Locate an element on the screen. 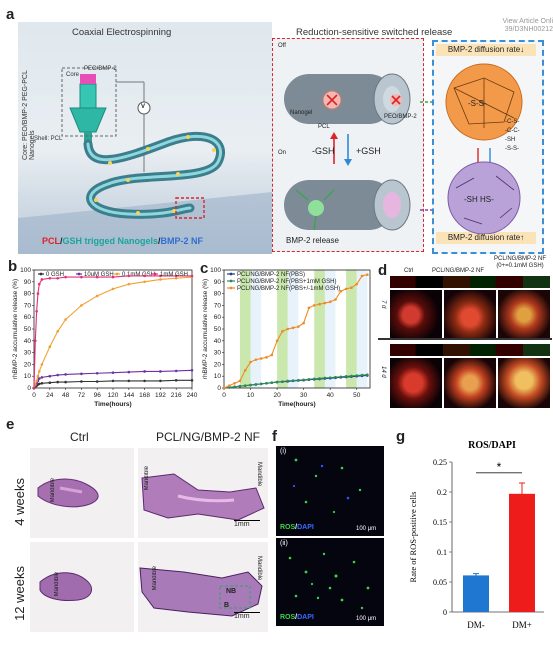 Image resolution: width=553 pixels, height=647 pixels. b-label: B is located at coordinates (227, 605).